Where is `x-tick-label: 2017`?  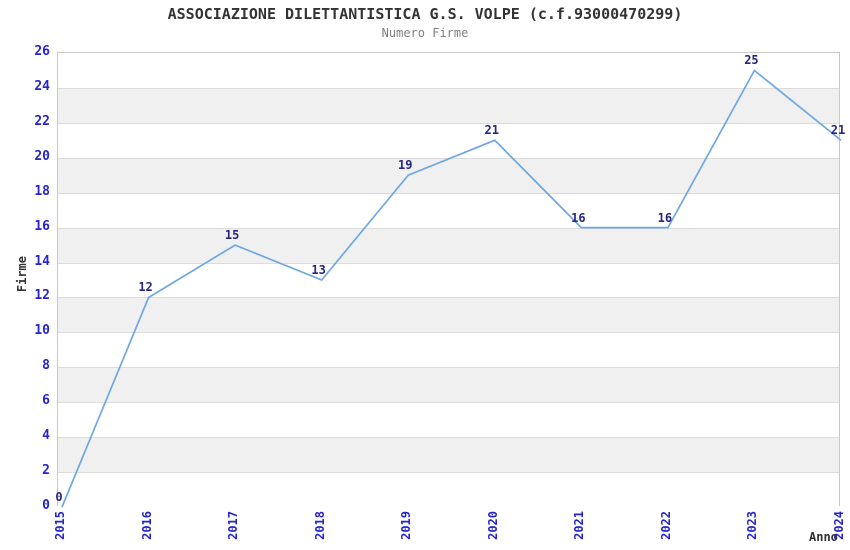 x-tick-label: 2017 is located at coordinates (233, 525).